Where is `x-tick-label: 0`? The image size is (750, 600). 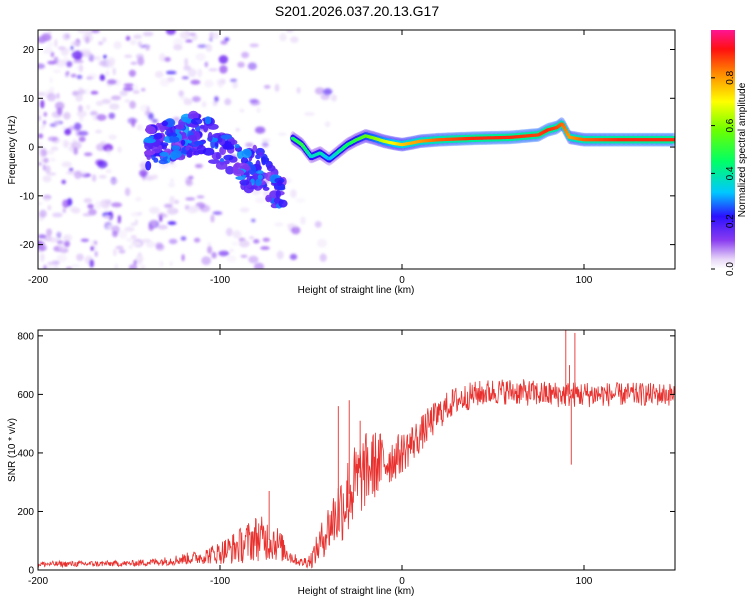
x-tick-label: 0 is located at coordinates (402, 581).